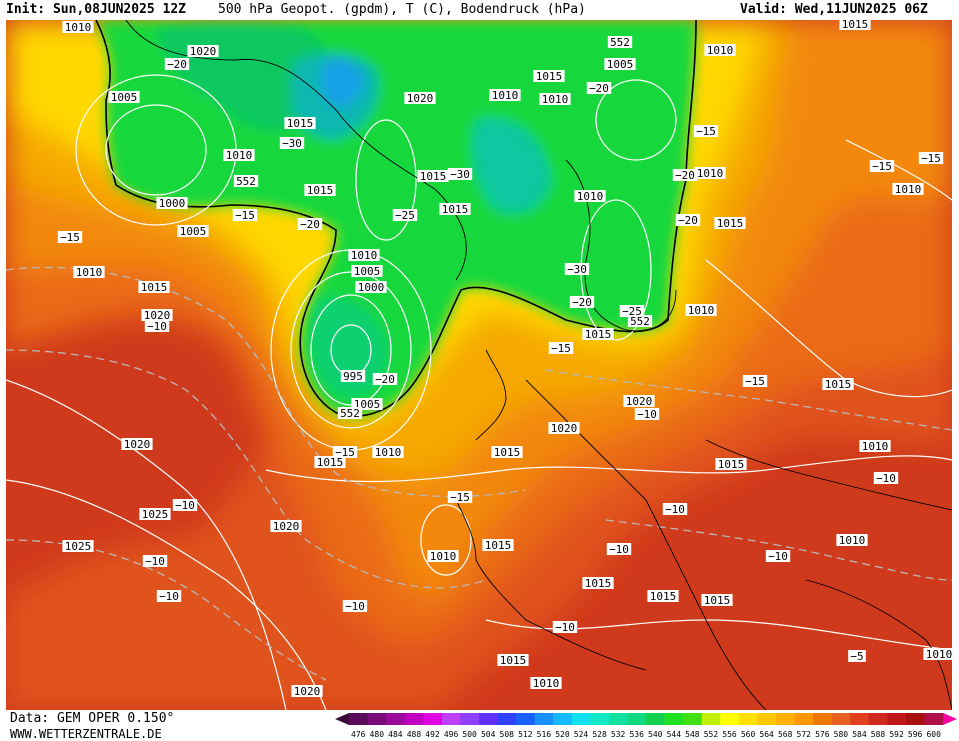 The height and width of the screenshot is (741, 959). What do you see at coordinates (488, 734) in the screenshot?
I see `legend-tick-label: 504` at bounding box center [488, 734].